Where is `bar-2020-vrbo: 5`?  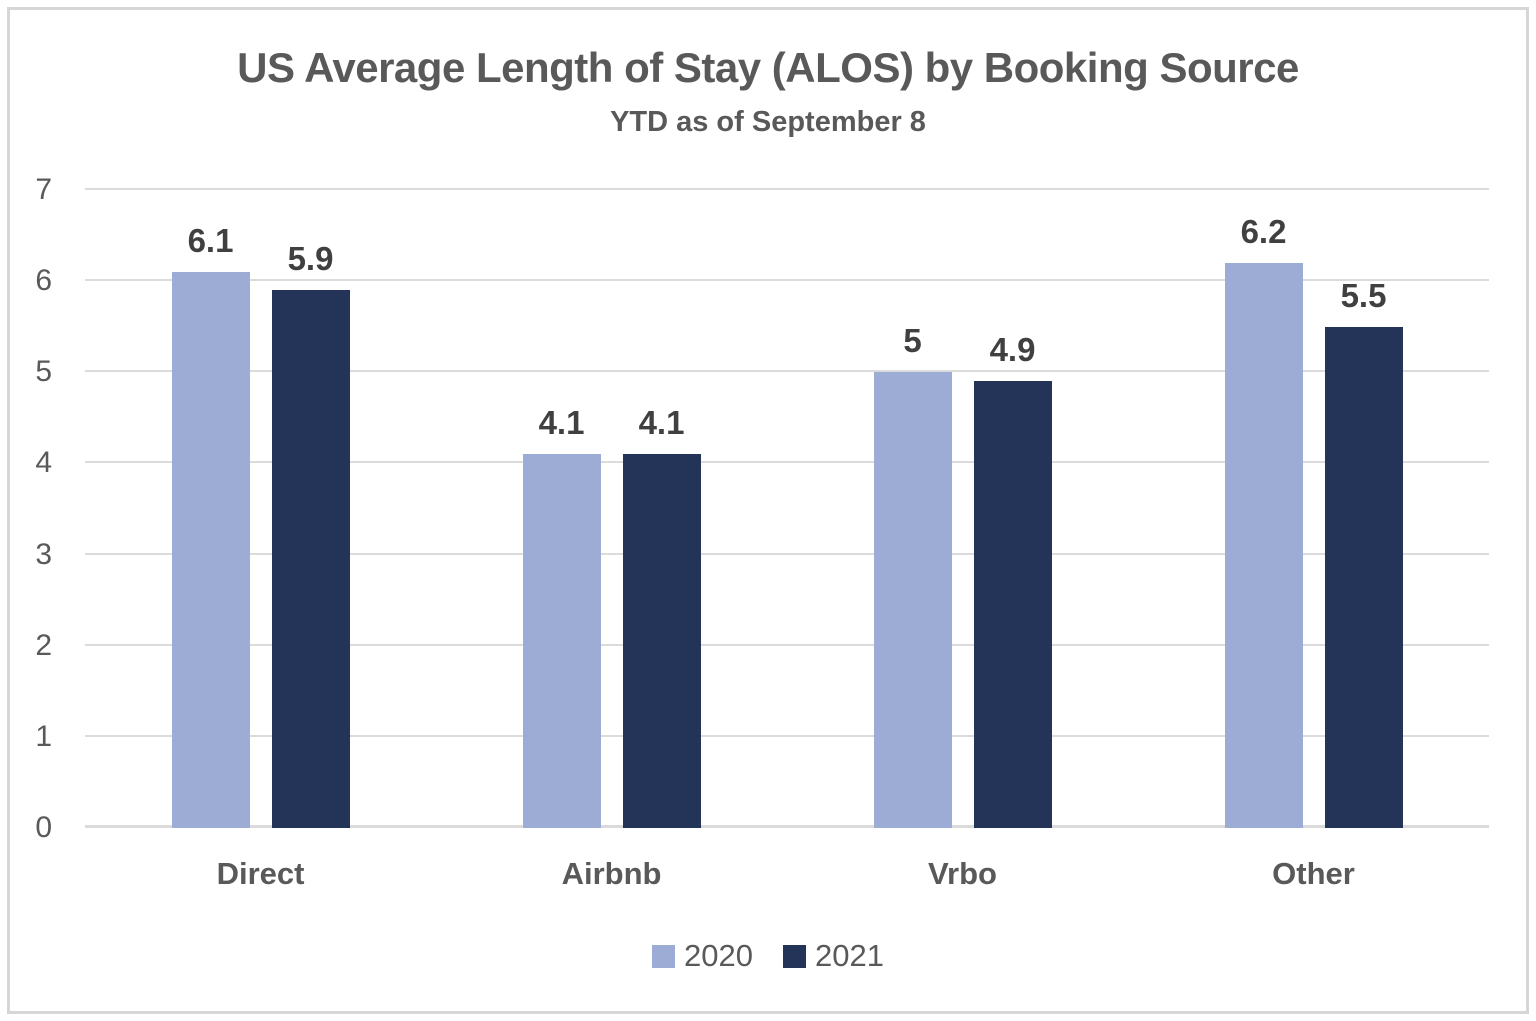 bar-2020-vrbo: 5 is located at coordinates (912, 575).